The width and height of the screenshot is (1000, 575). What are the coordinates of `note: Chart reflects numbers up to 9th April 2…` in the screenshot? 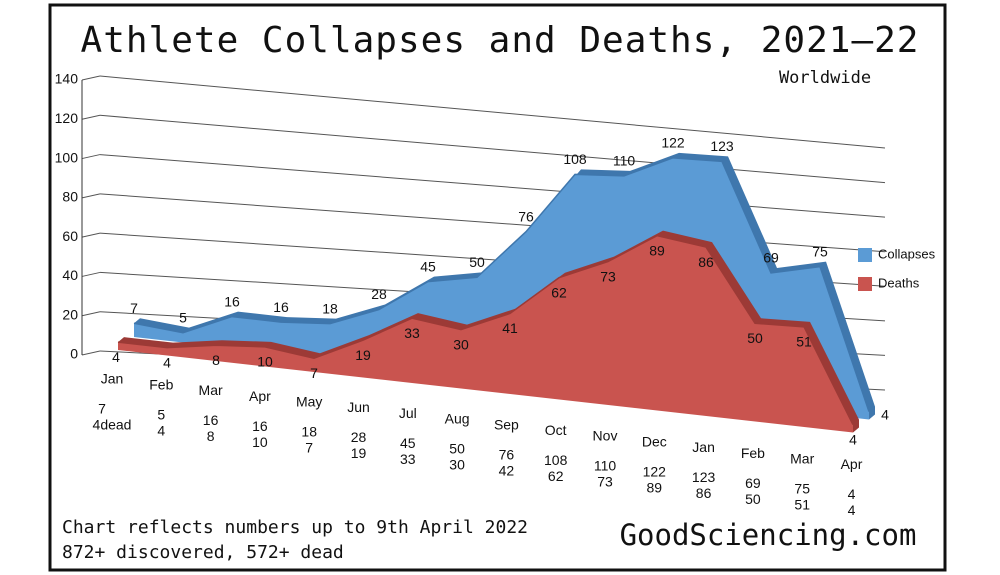 It's located at (295, 527).